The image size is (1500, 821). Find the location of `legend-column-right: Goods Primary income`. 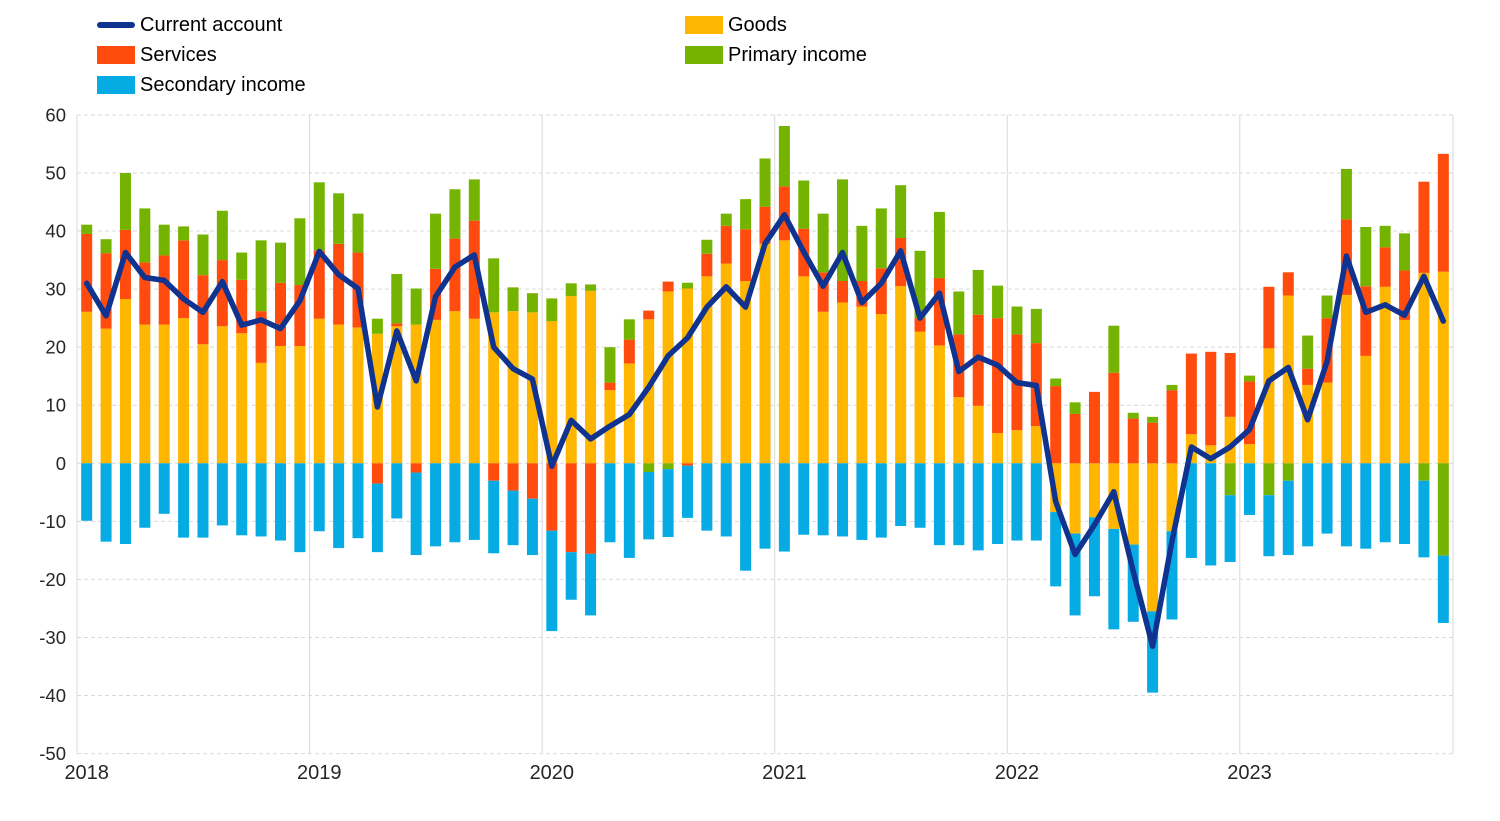

legend-column-right: Goods Primary income is located at coordinates (776, 40).